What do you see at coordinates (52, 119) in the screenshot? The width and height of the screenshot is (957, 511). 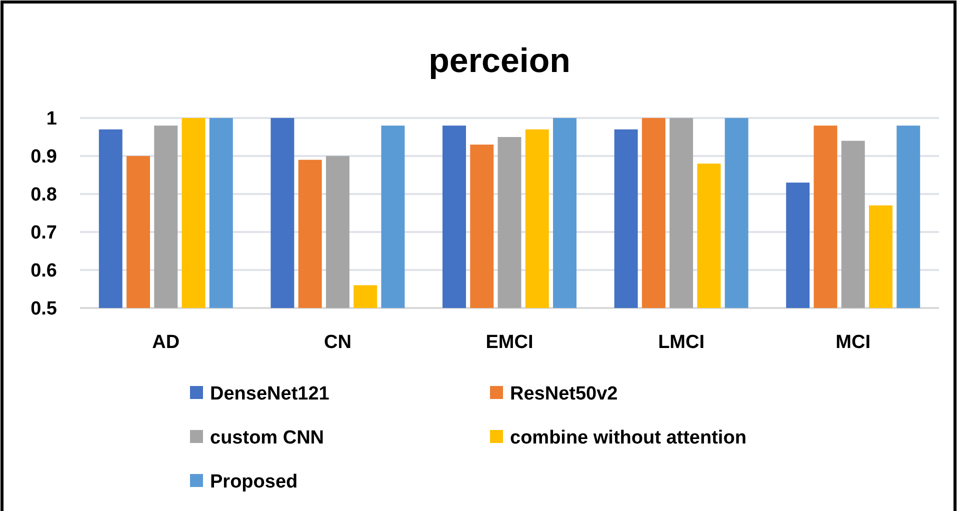 I see `y-tick-label: 1` at bounding box center [52, 119].